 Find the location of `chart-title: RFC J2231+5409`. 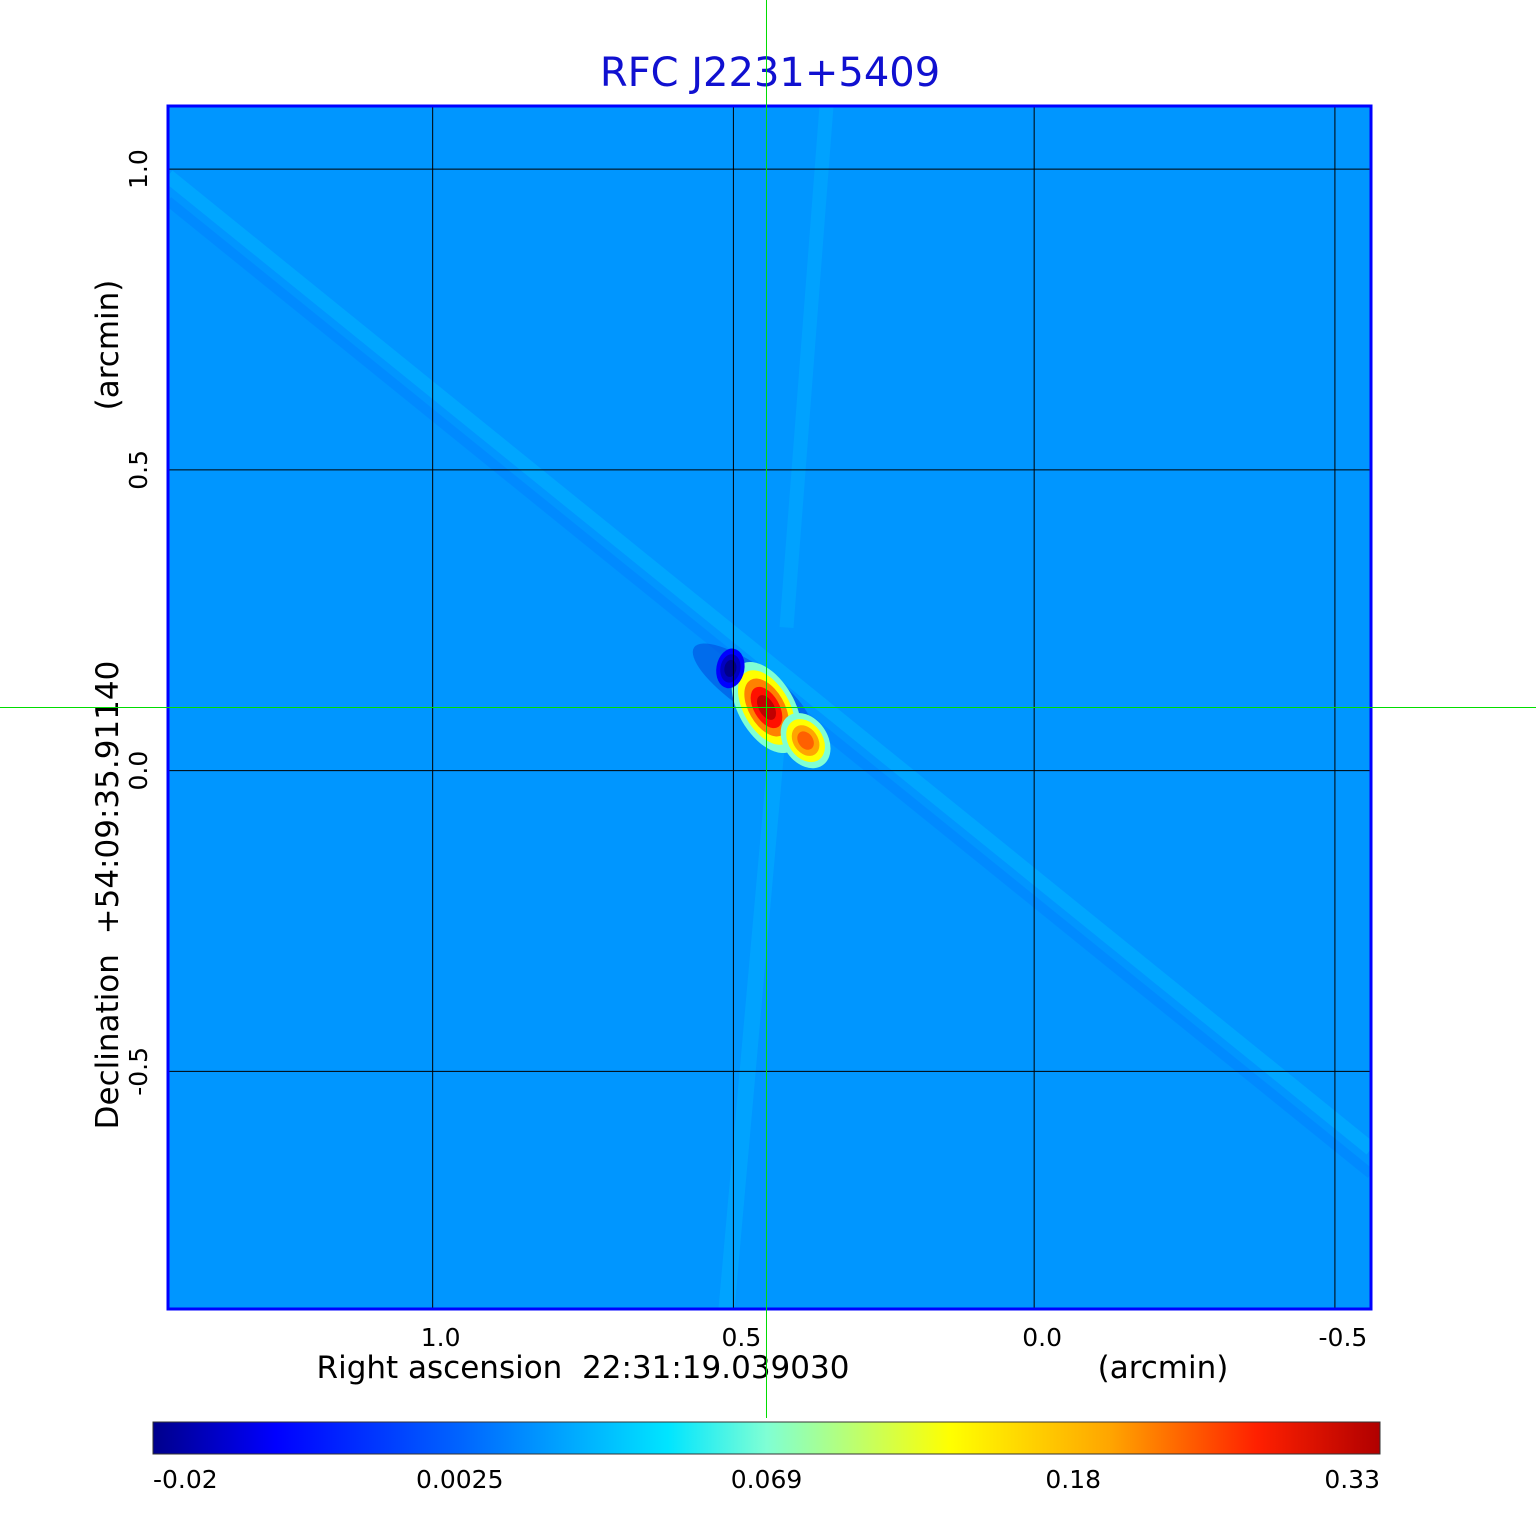

chart-title: RFC J2231+5409 is located at coordinates (770, 73).